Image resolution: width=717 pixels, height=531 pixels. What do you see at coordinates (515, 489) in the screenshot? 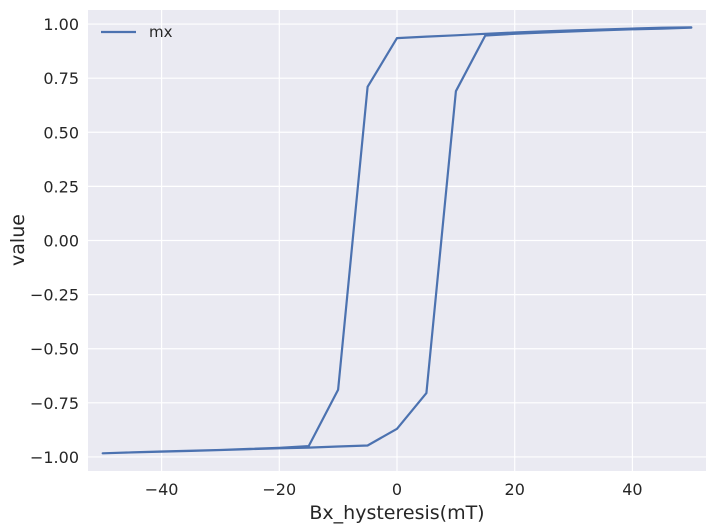
I see `x-tick-label: 20` at bounding box center [515, 489].